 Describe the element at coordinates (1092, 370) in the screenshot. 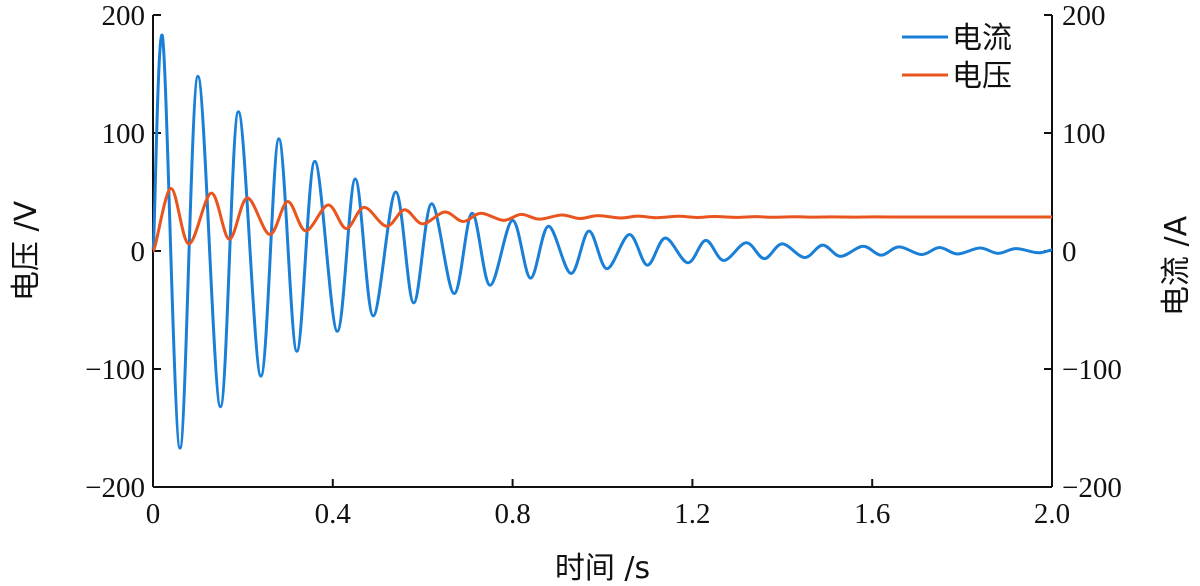

I see `right-y-tick-label: −100` at that location.